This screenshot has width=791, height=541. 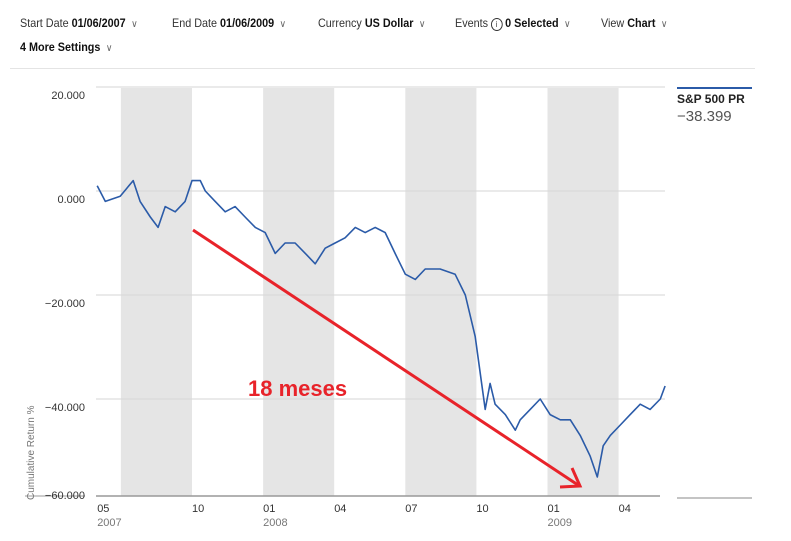 What do you see at coordinates (60, 47) in the screenshot?
I see `more-settings-label: 4 More Settings` at bounding box center [60, 47].